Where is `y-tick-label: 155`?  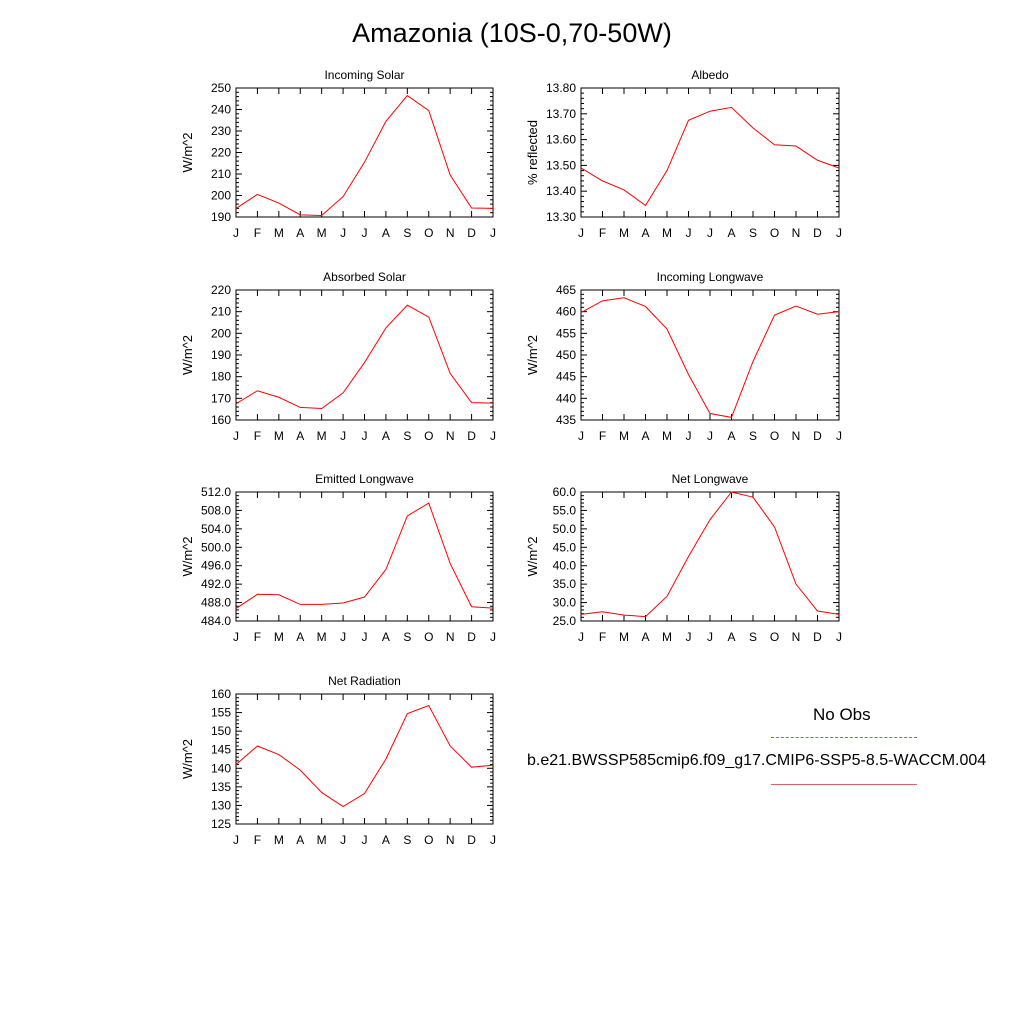 y-tick-label: 155 is located at coordinates (221, 713).